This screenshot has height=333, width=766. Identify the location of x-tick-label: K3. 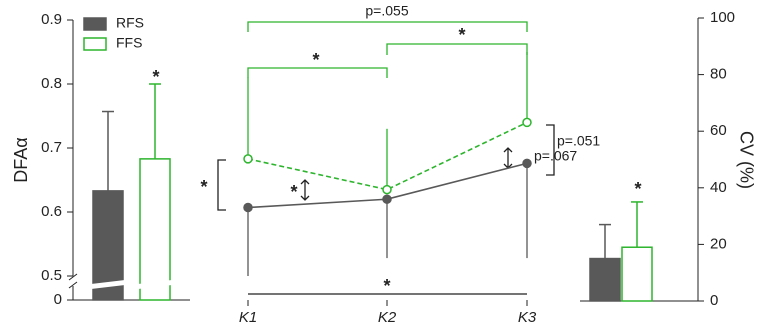
(527, 317).